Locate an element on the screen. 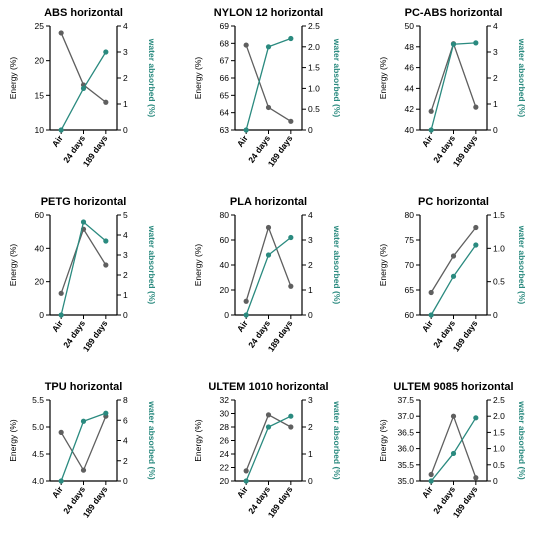 The image size is (550, 550). left-tick-label: 35.5 is located at coordinates (405, 465).